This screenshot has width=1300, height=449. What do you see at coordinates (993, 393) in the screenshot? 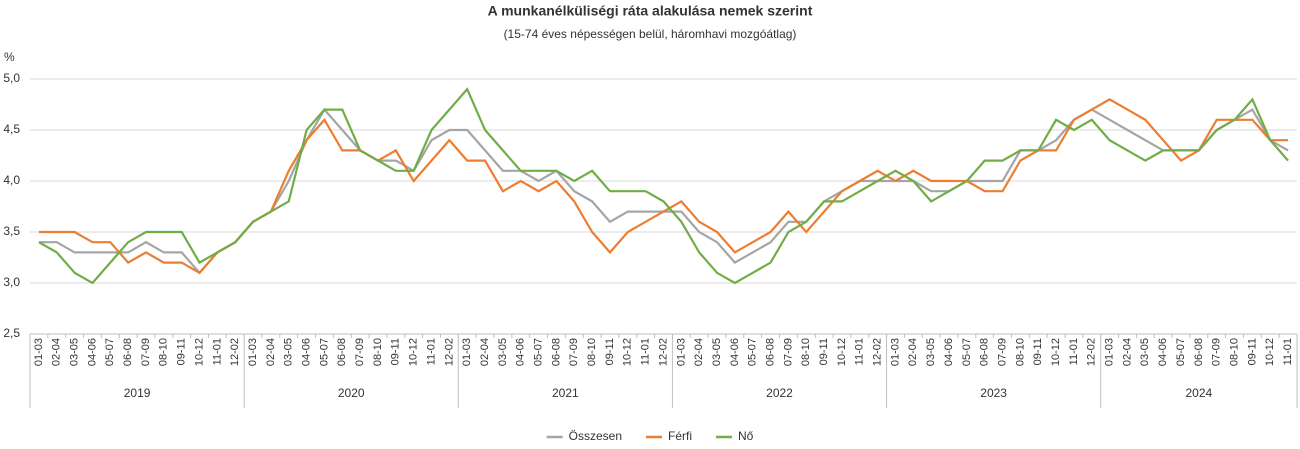
I see `group-label: 2023` at bounding box center [993, 393].